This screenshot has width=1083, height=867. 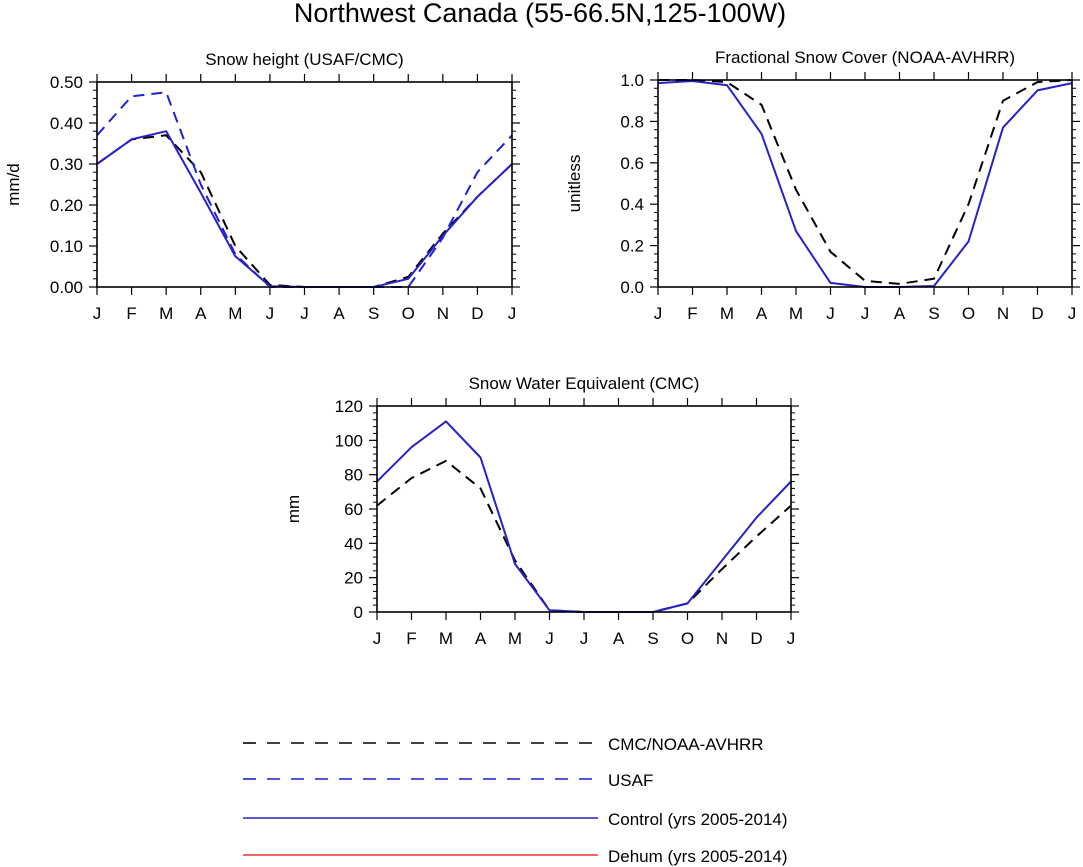 I want to click on chart1-series-cmcnoaaavhrr, so click(x=865, y=182).